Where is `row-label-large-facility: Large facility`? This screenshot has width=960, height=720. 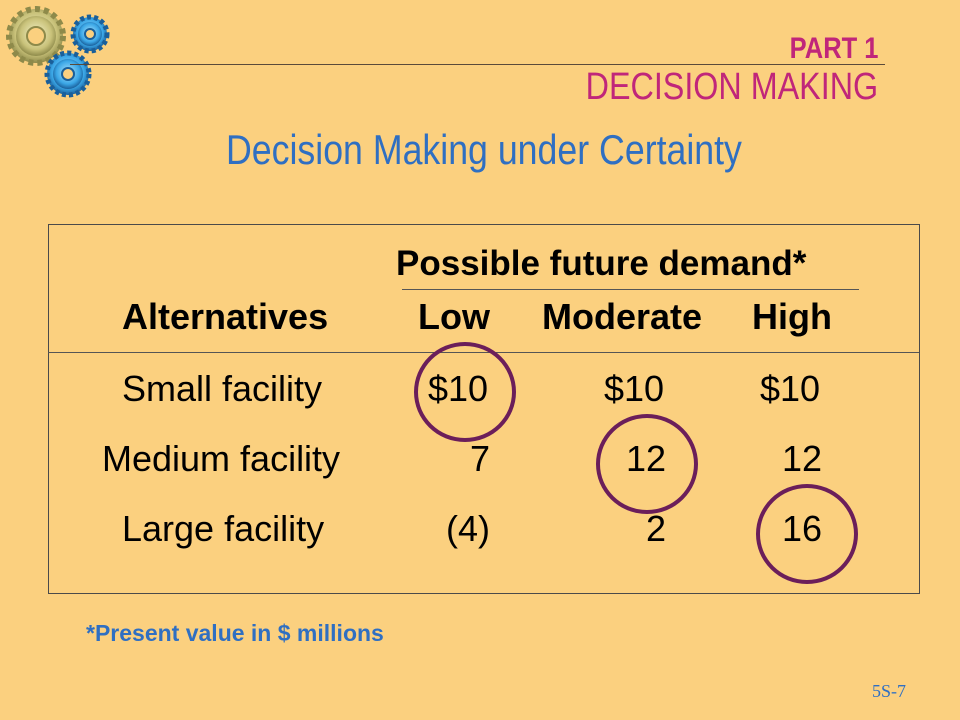 row-label-large-facility: Large facility is located at coordinates (223, 528).